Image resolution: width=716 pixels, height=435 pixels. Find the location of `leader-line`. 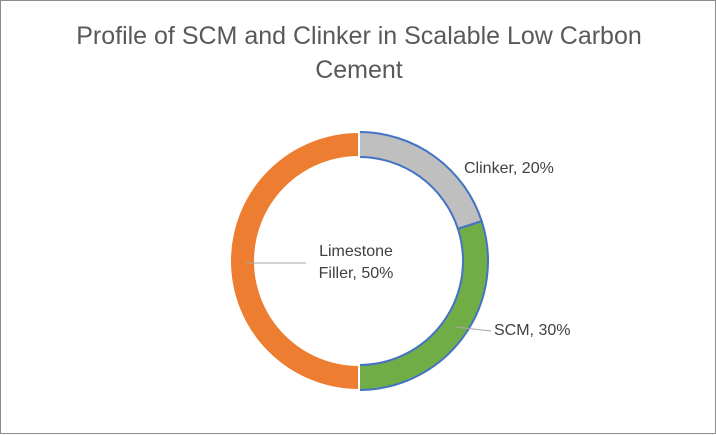

leader-line is located at coordinates (473, 329).